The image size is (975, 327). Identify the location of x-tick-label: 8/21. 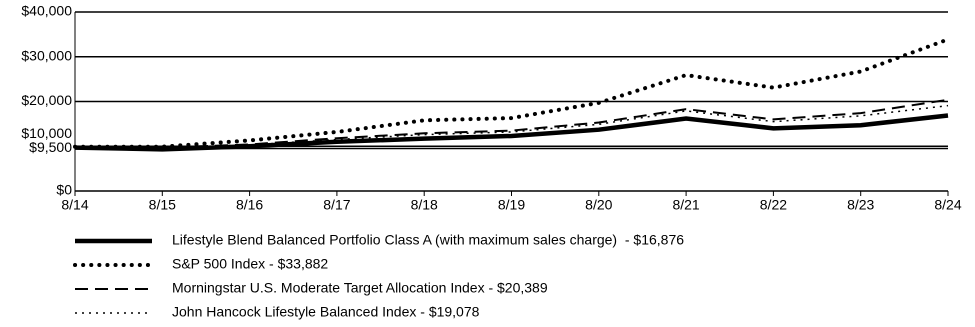
(685, 205).